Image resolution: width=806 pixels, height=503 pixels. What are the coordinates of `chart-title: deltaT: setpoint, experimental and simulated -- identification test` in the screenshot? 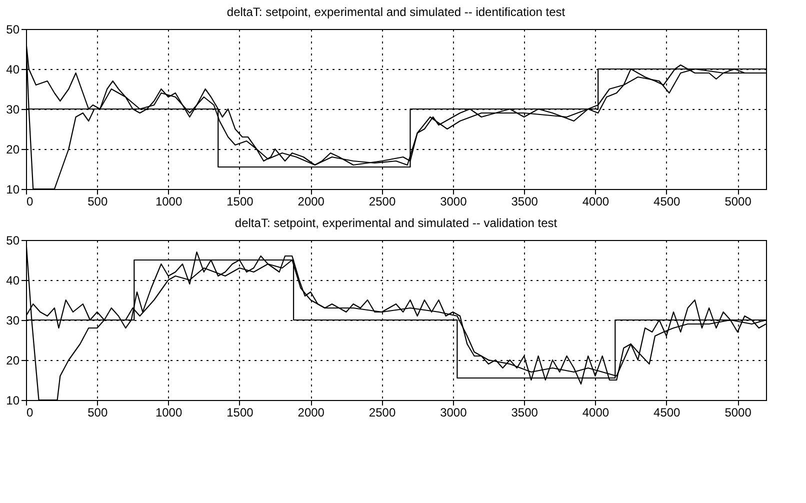 It's located at (396, 12).